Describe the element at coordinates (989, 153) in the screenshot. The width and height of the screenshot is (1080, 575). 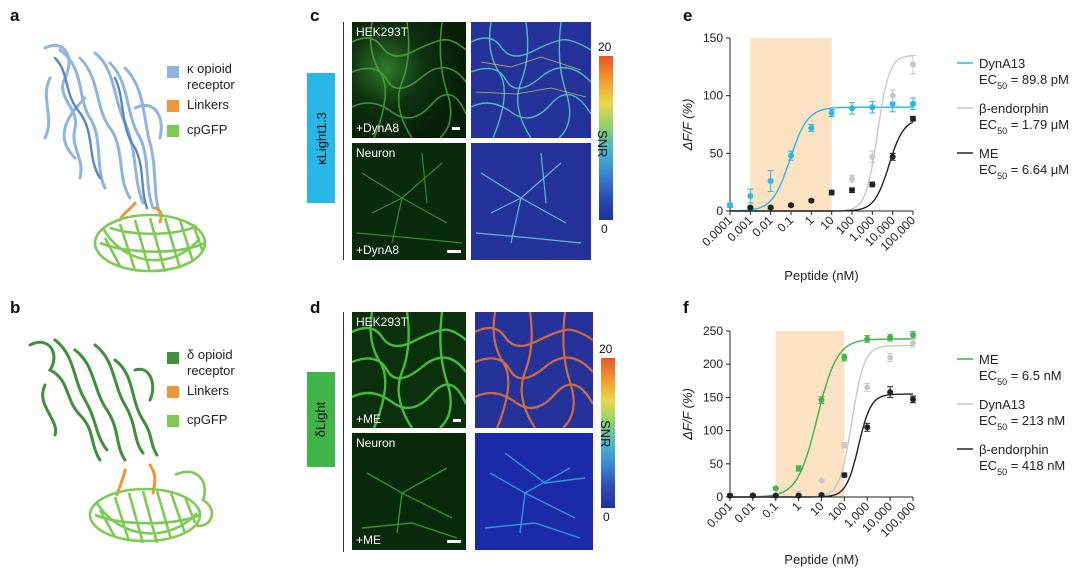
I see `legend-name: ME` at that location.